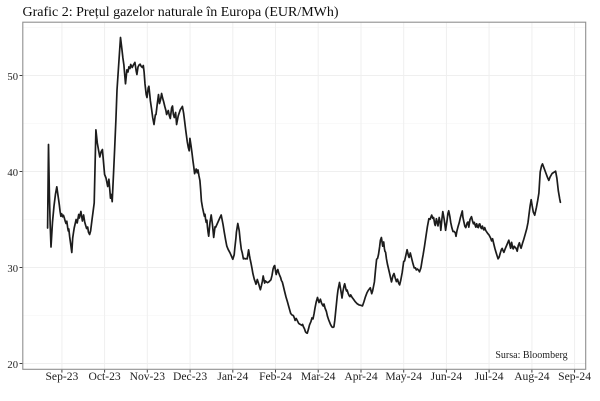 Image resolution: width=600 pixels, height=401 pixels. Describe the element at coordinates (104, 376) in the screenshot. I see `svg-text: Oct-23` at that location.